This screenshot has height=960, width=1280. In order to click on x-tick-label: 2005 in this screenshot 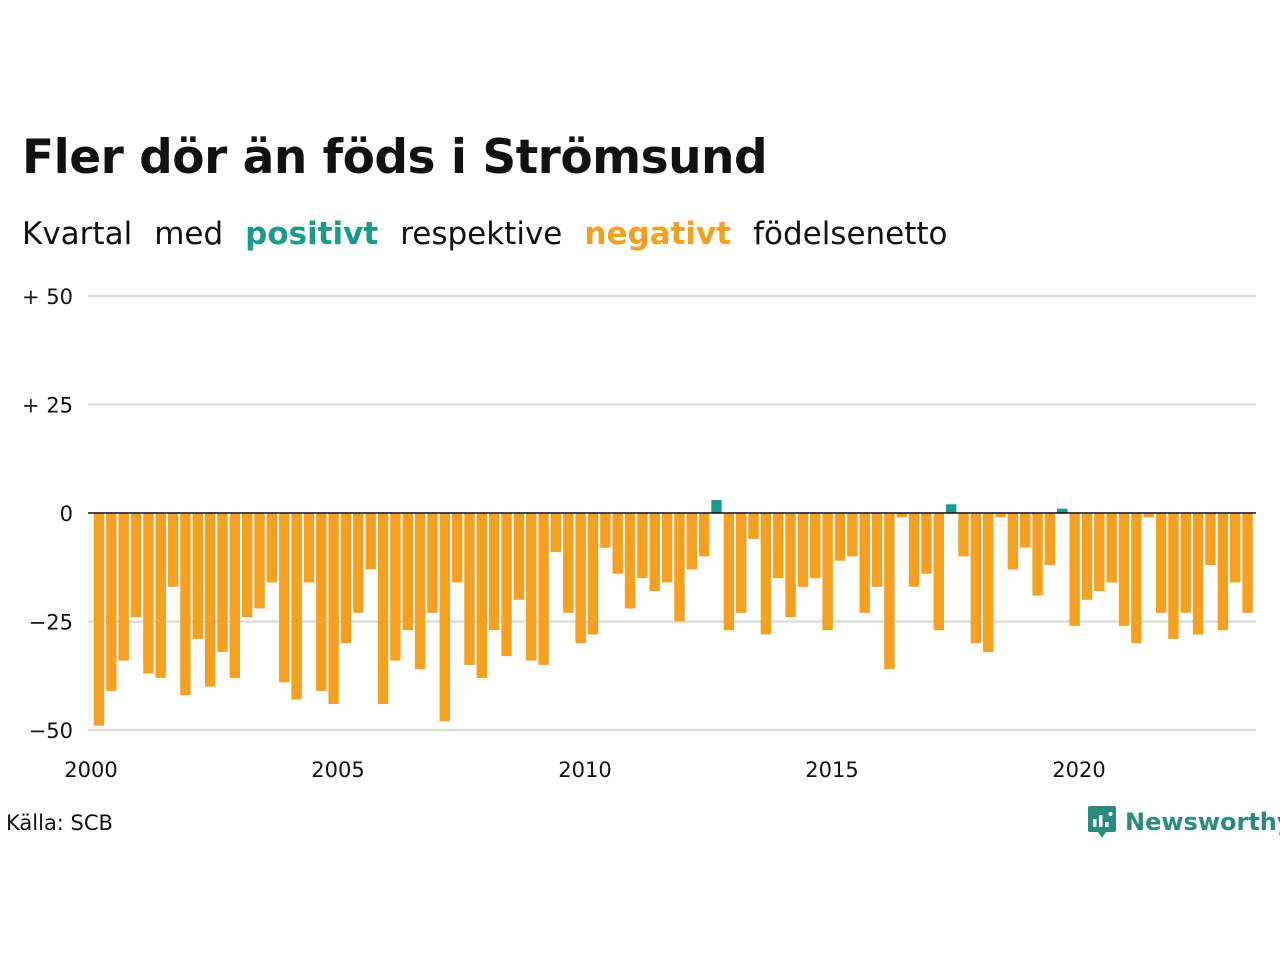, I will do `click(337, 770)`.